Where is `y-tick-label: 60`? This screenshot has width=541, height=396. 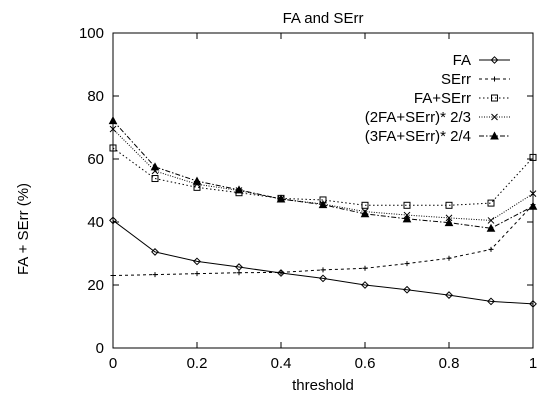
y-tick-label: 60 is located at coordinates (95, 159).